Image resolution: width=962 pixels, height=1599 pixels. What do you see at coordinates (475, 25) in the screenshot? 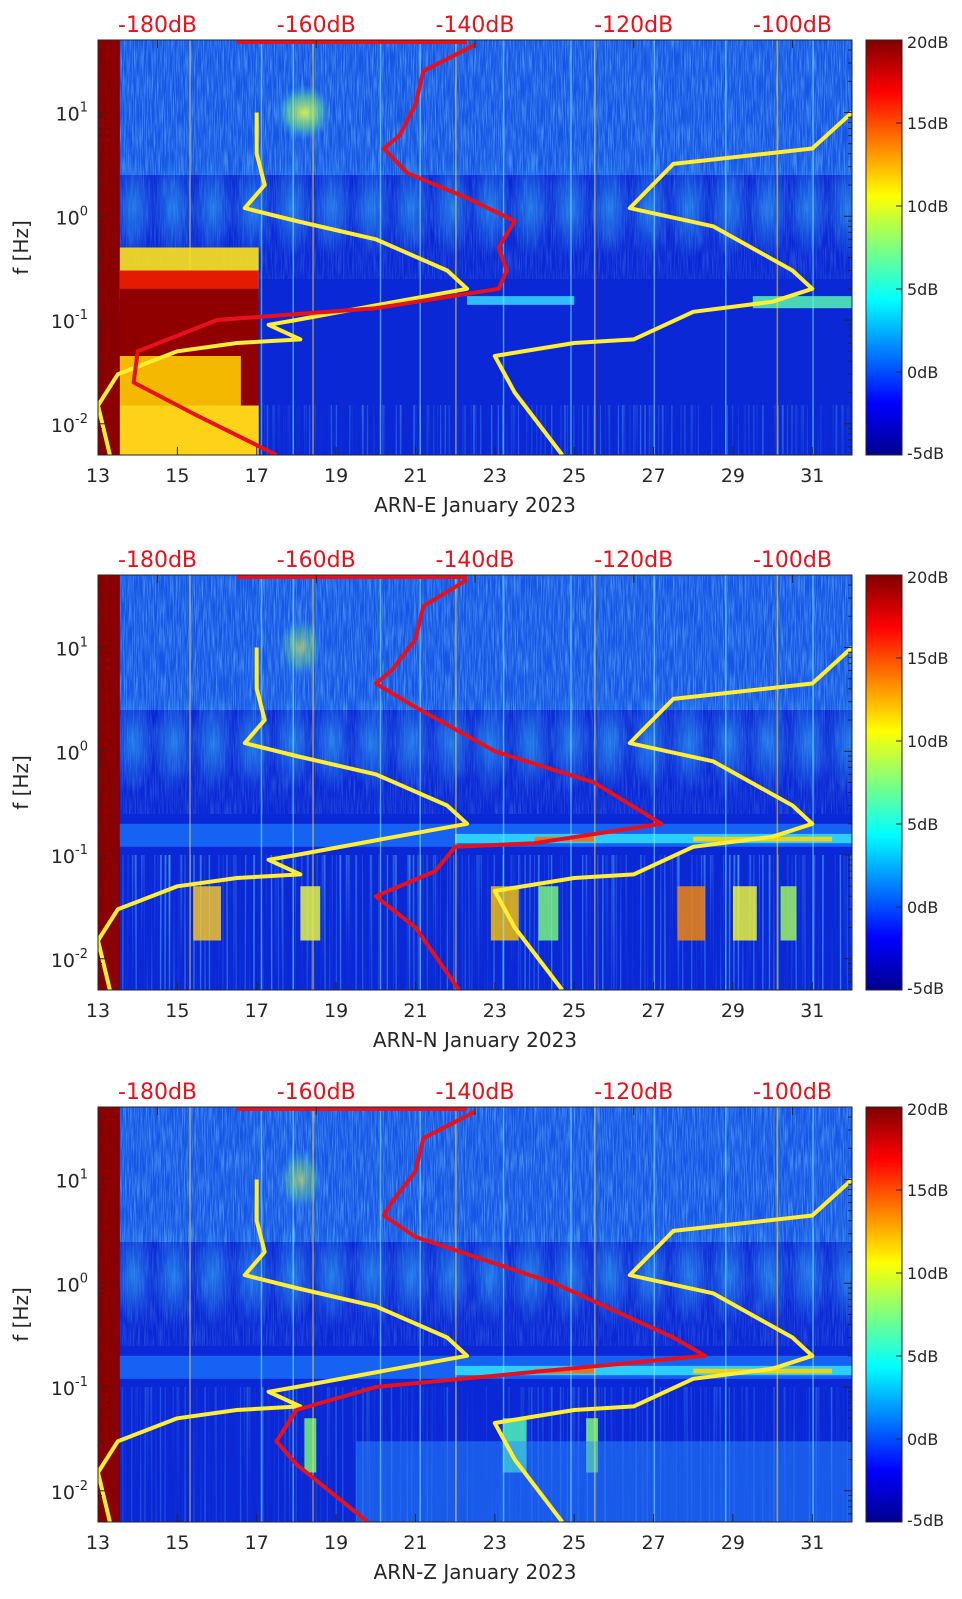
I see `top-axis-label: -140dB` at bounding box center [475, 25].